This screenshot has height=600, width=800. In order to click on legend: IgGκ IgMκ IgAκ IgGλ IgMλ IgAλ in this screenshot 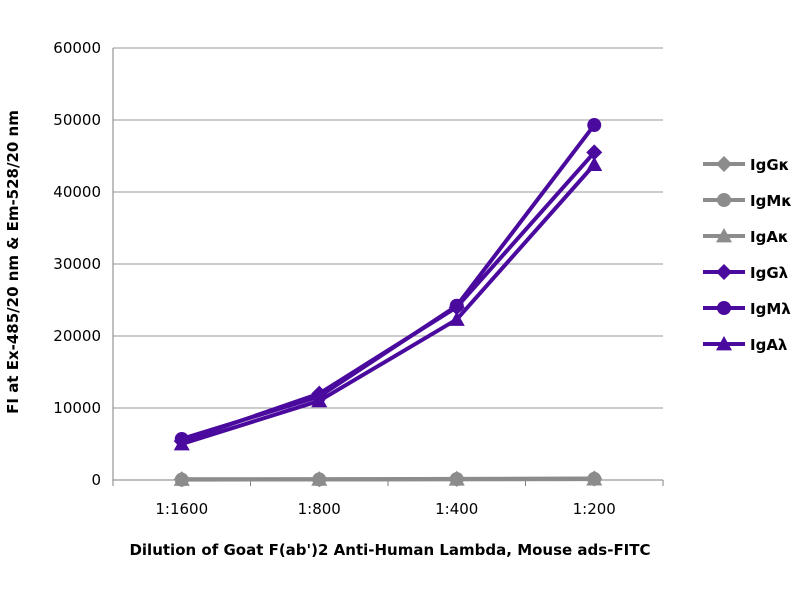, I will do `click(747, 255)`.